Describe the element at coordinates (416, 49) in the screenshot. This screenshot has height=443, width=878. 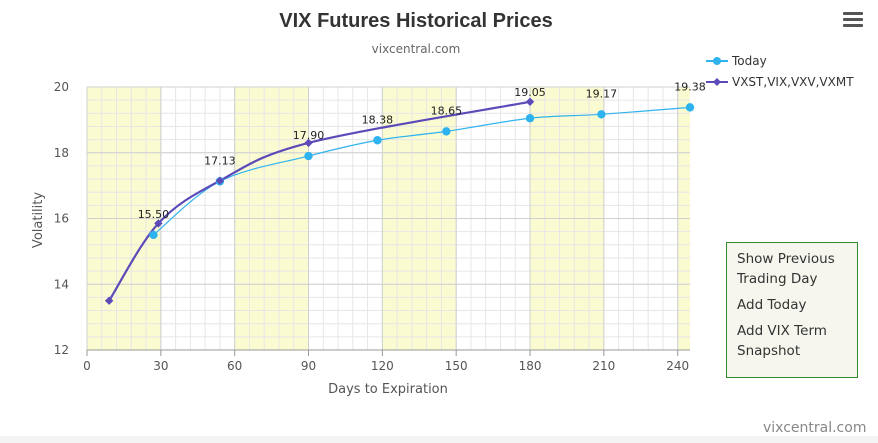
I see `chart-subtitle: vixcentral.com` at that location.